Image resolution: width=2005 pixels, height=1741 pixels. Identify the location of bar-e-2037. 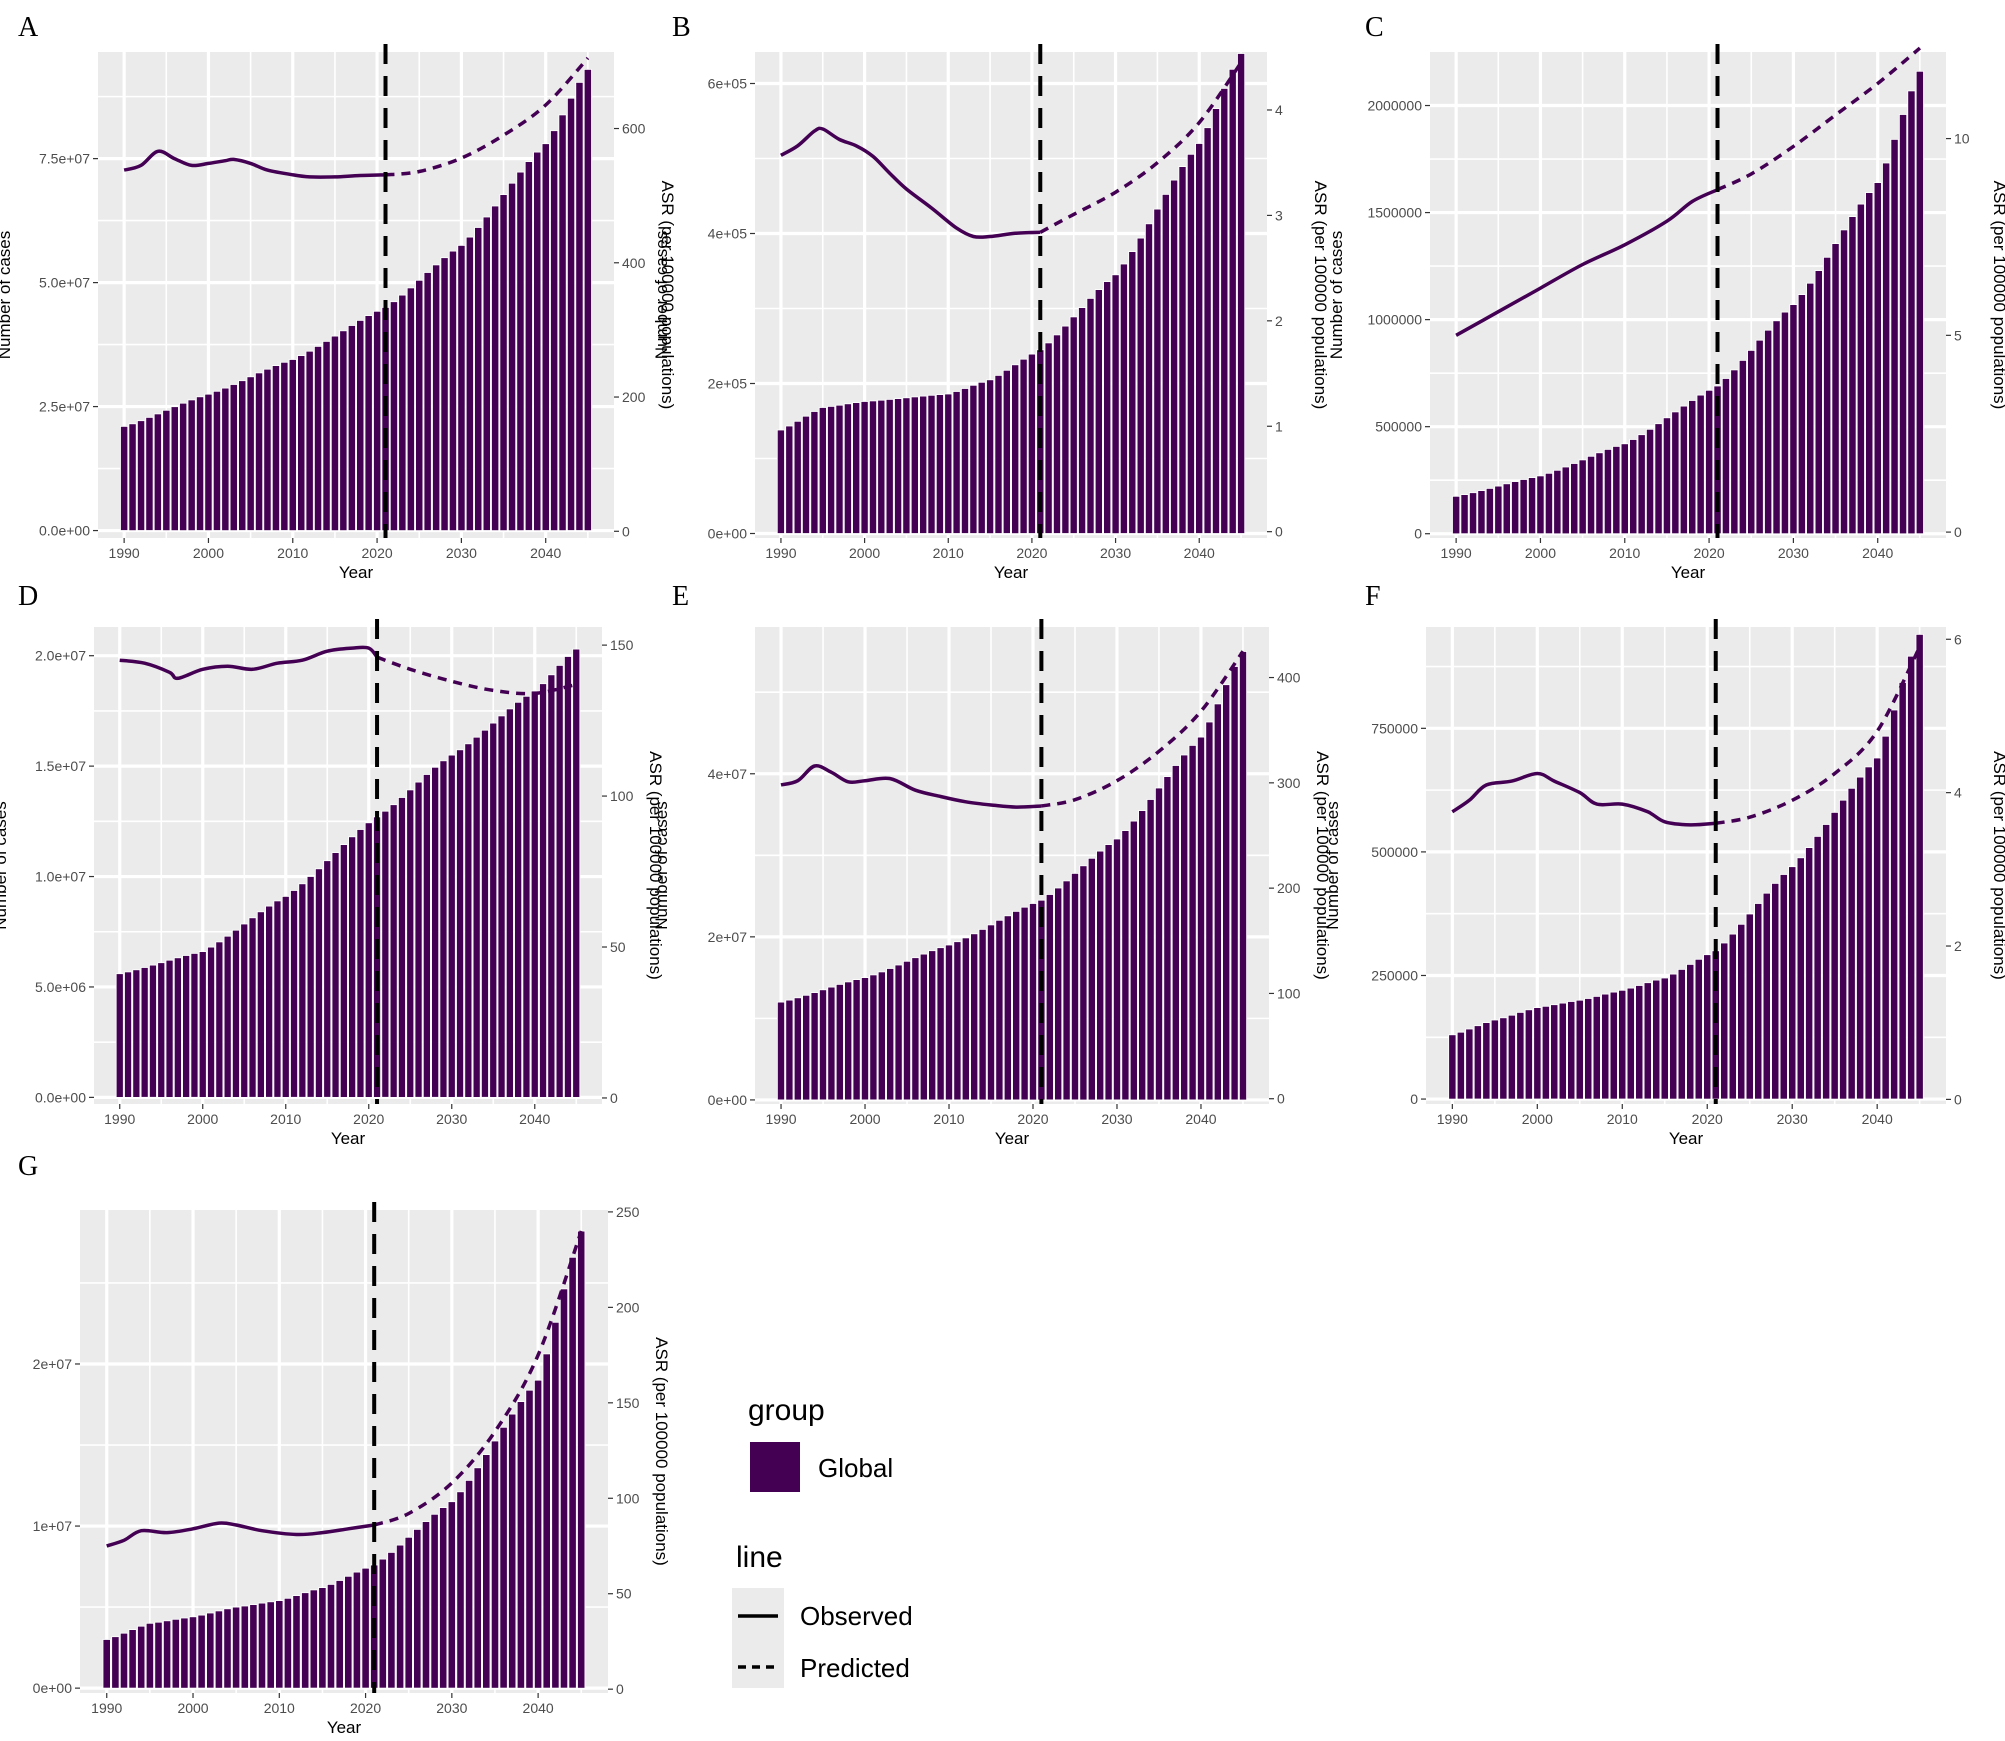
(1175, 933).